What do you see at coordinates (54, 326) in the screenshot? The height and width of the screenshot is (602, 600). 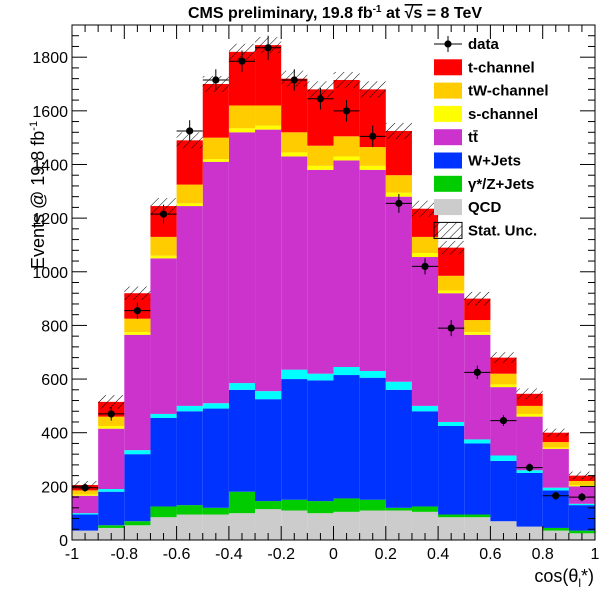 I see `y-tick-label-4: 800` at bounding box center [54, 326].